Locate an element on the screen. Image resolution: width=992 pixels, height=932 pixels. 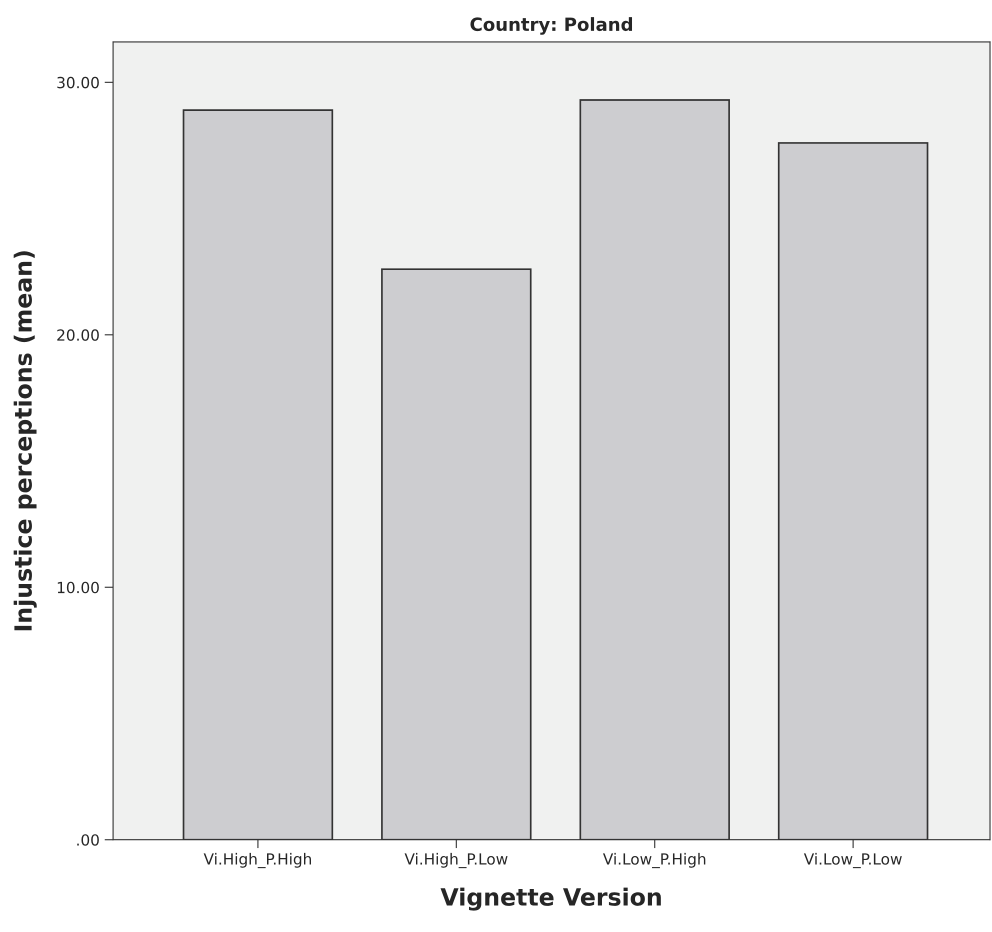
y-tick-label: 20.00 is located at coordinates (78, 335).